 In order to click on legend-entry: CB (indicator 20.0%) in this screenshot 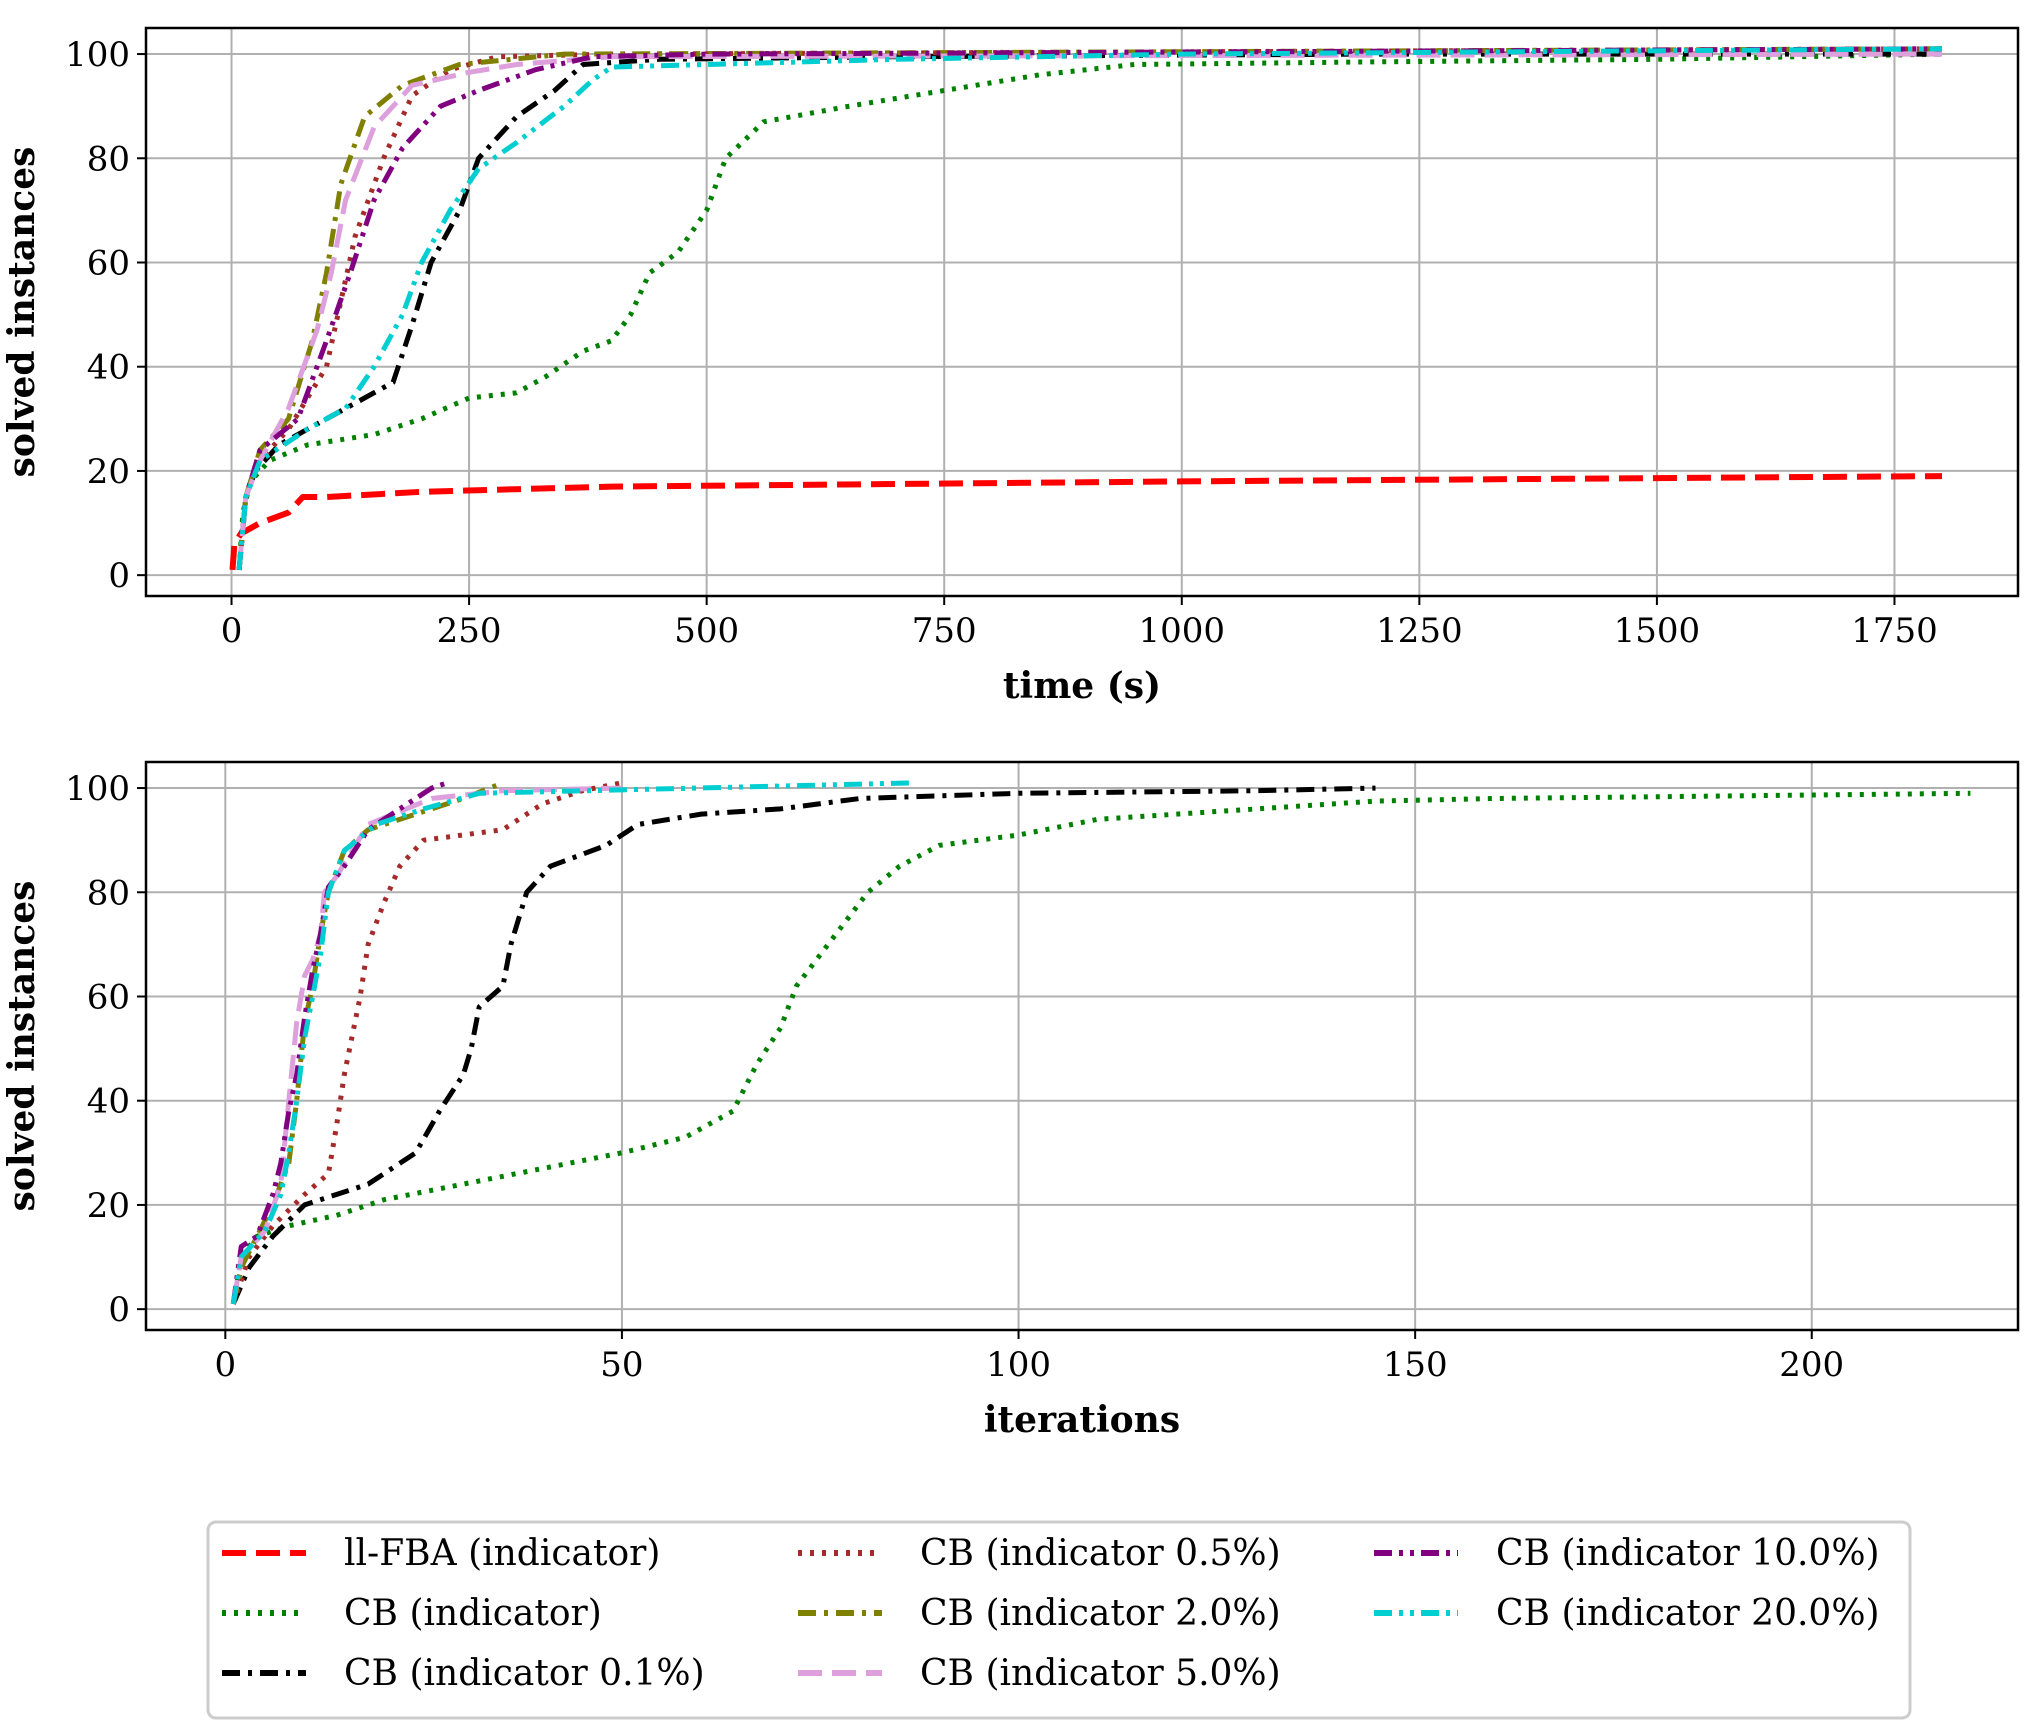, I will do `click(1627, 1613)`.